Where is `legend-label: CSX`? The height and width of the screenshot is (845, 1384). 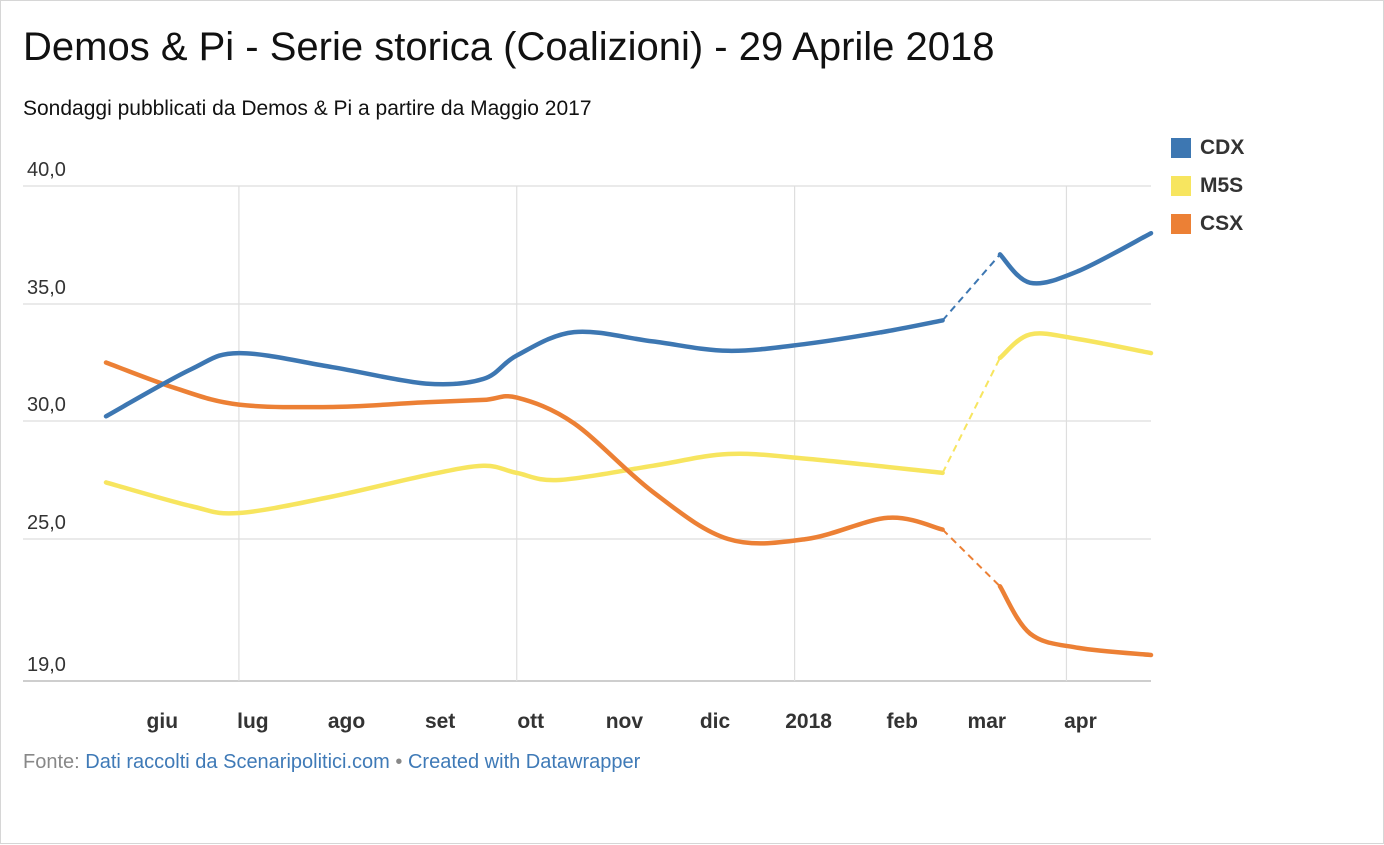
legend-label: CSX is located at coordinates (1222, 223).